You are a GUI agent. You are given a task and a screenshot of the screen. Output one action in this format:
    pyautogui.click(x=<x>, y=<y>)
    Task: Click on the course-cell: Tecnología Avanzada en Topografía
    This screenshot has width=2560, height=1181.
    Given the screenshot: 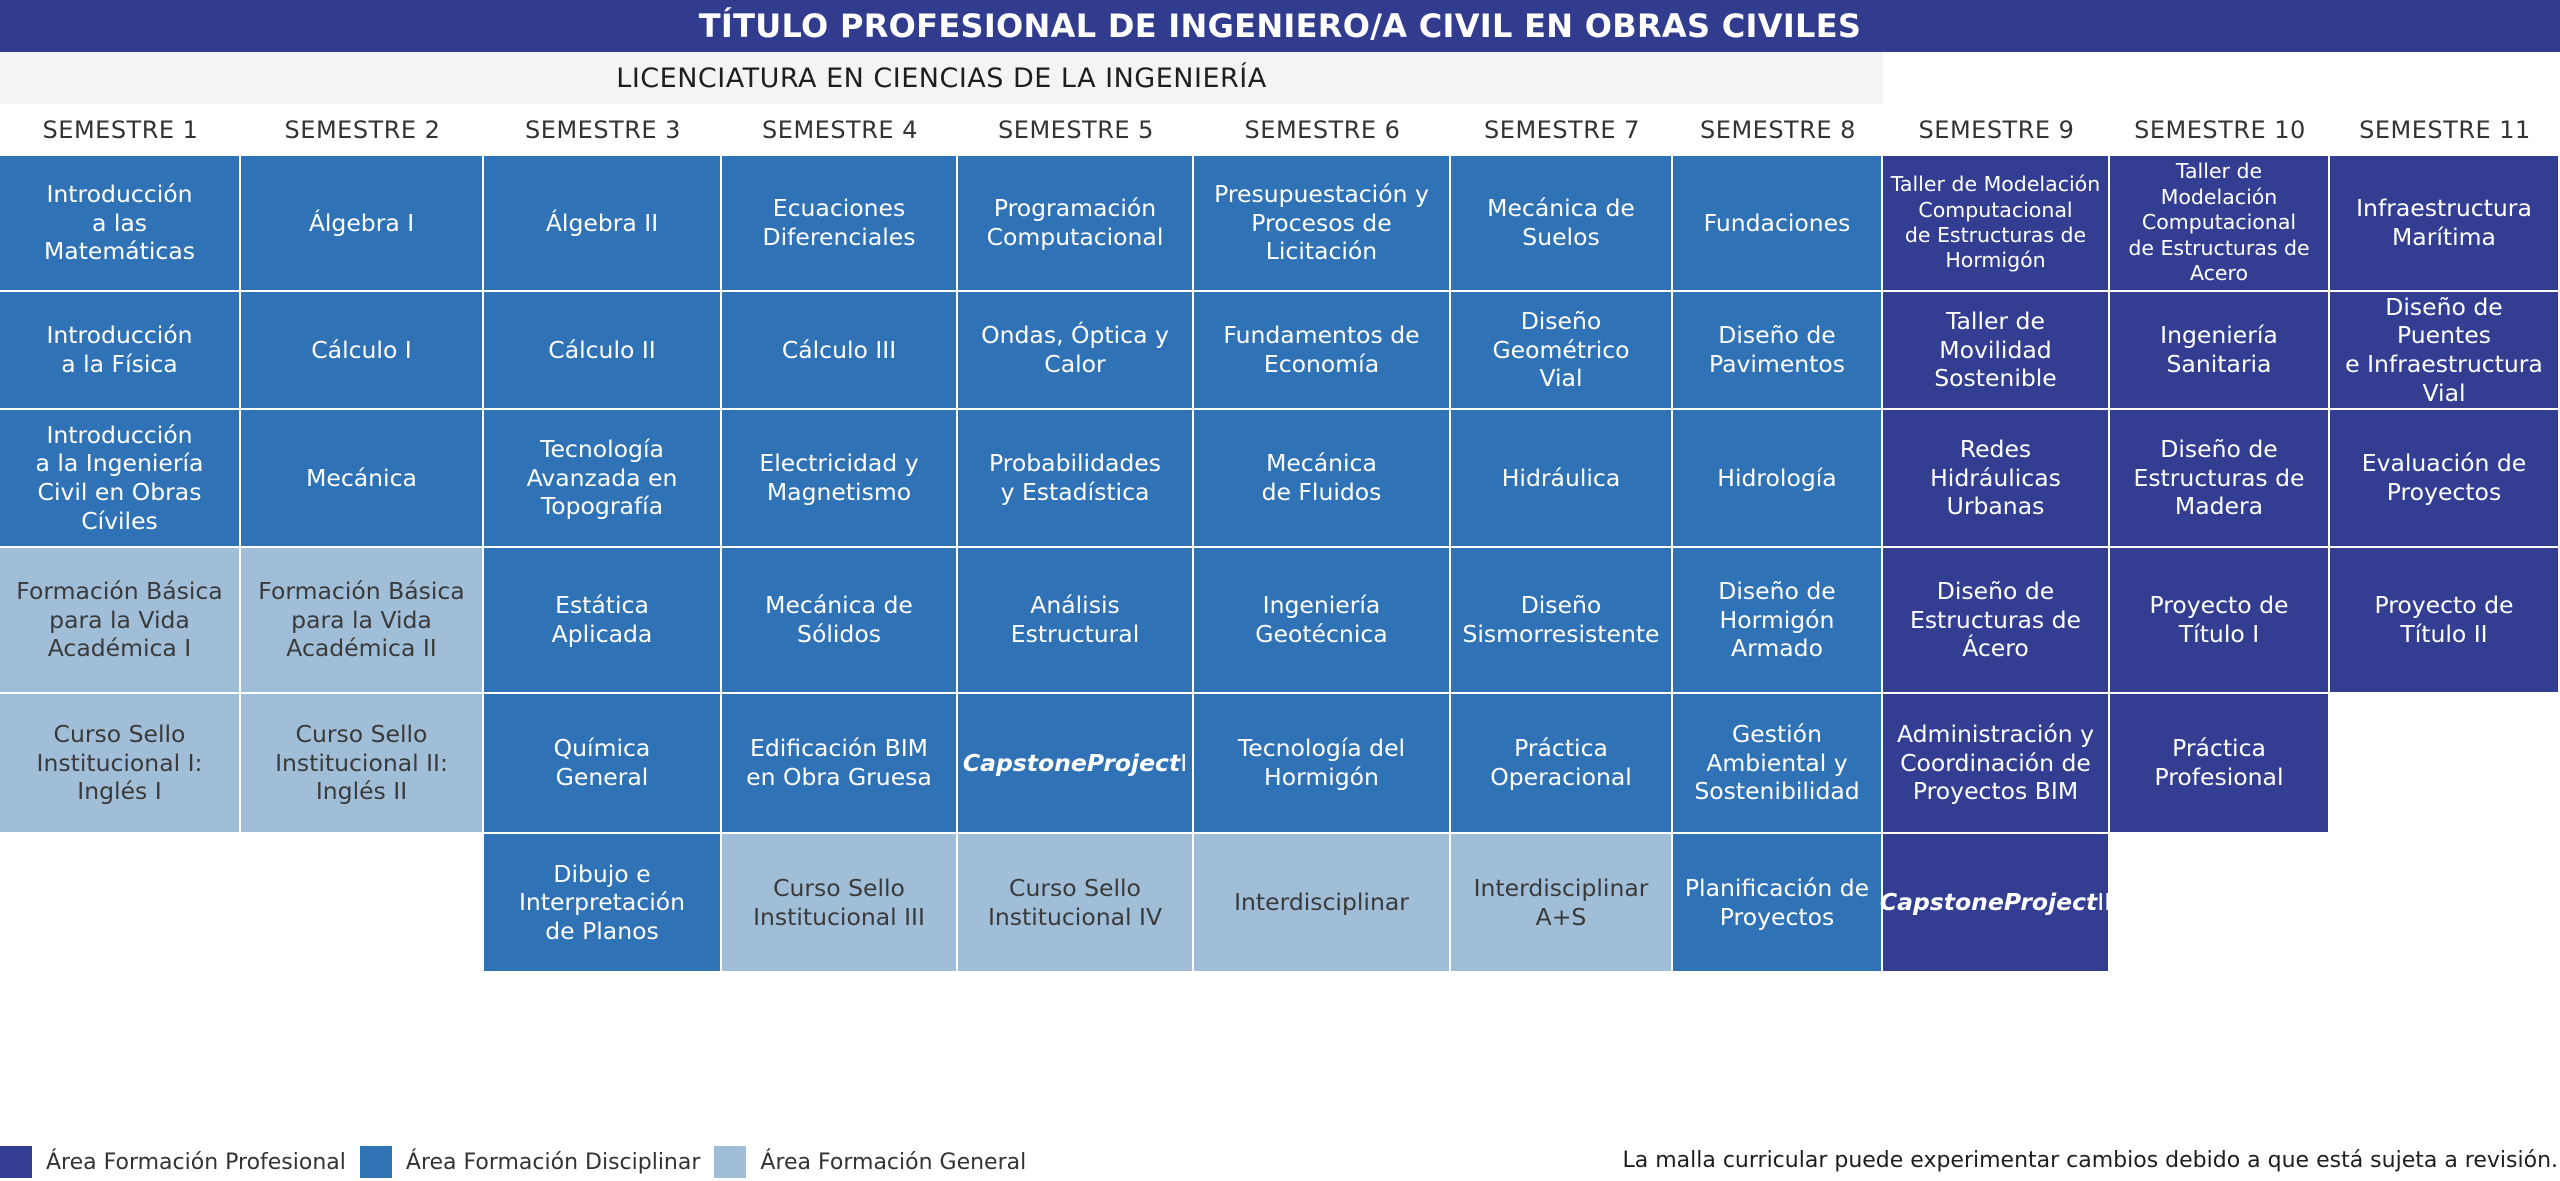 What is the action you would take?
    pyautogui.click(x=602, y=478)
    